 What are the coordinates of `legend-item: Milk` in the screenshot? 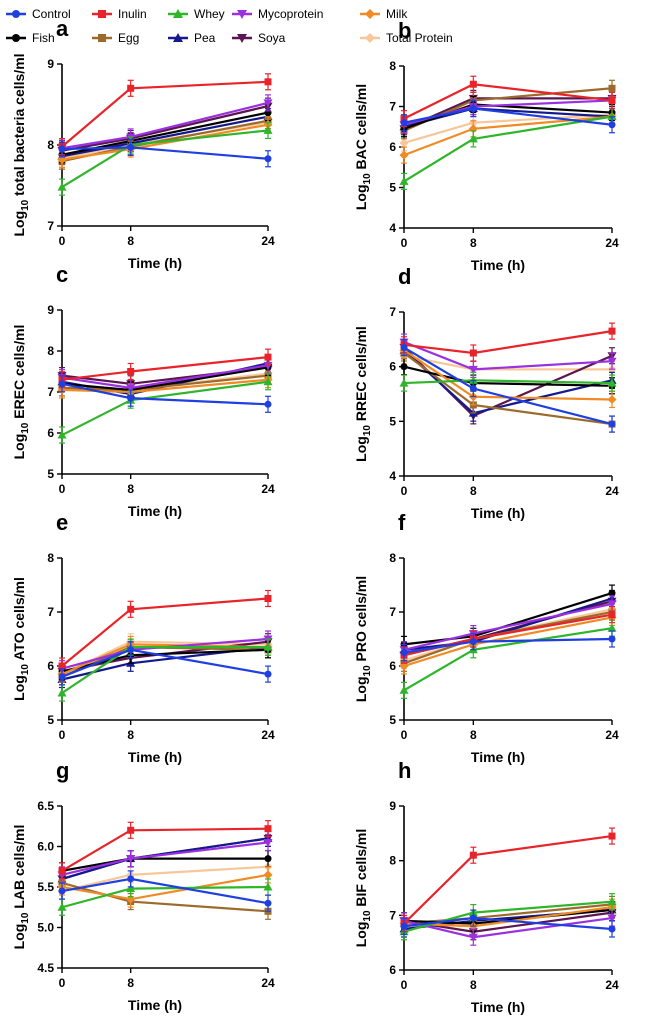 It's located at (384, 14).